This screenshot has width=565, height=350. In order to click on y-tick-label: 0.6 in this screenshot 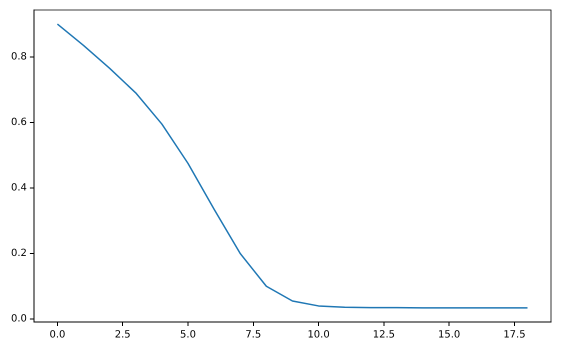, I will do `click(18, 122)`.